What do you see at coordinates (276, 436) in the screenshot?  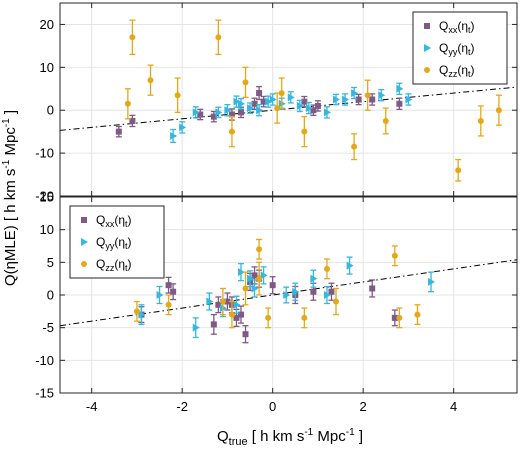 I see `x-title-units: [ h km s` at bounding box center [276, 436].